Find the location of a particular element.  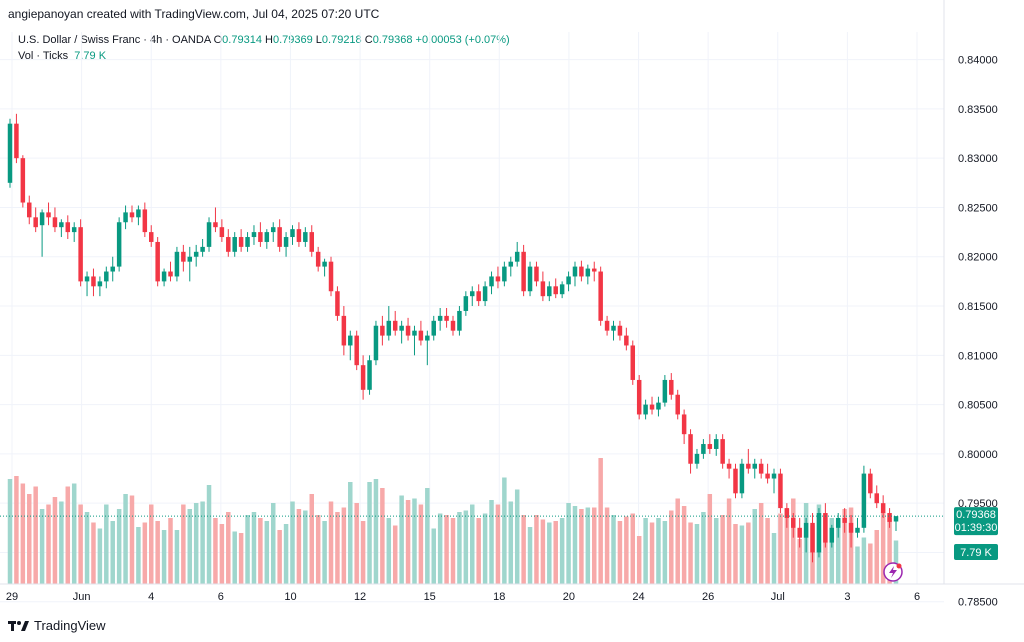

last-price-value: 0.79368 is located at coordinates (976, 515).